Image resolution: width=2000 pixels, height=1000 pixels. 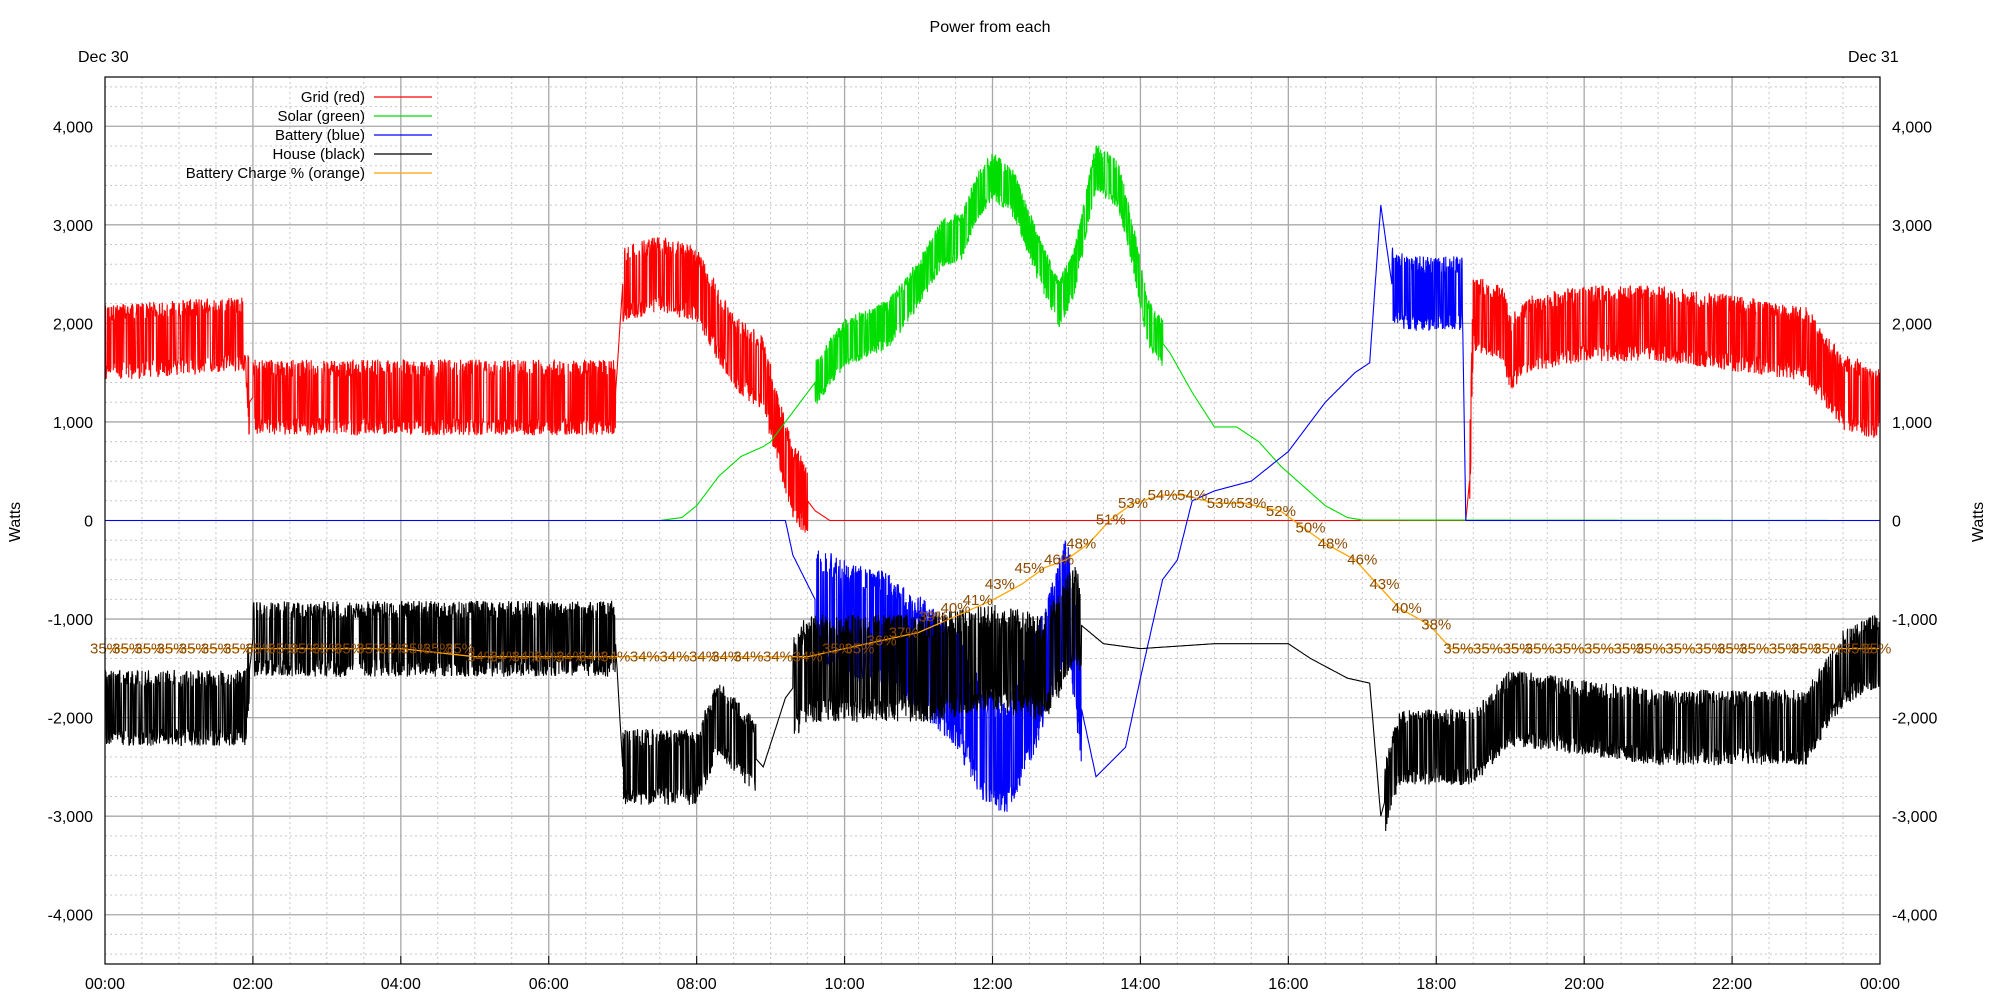 I want to click on legend-label: Battery (blue), so click(x=320, y=135).